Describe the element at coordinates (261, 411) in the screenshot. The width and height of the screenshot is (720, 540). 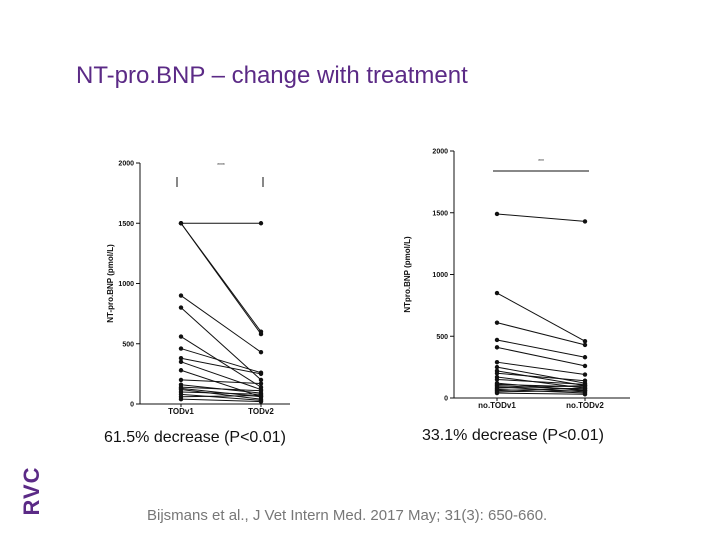
I see `chart-left-x-tick-label: TODv2` at that location.